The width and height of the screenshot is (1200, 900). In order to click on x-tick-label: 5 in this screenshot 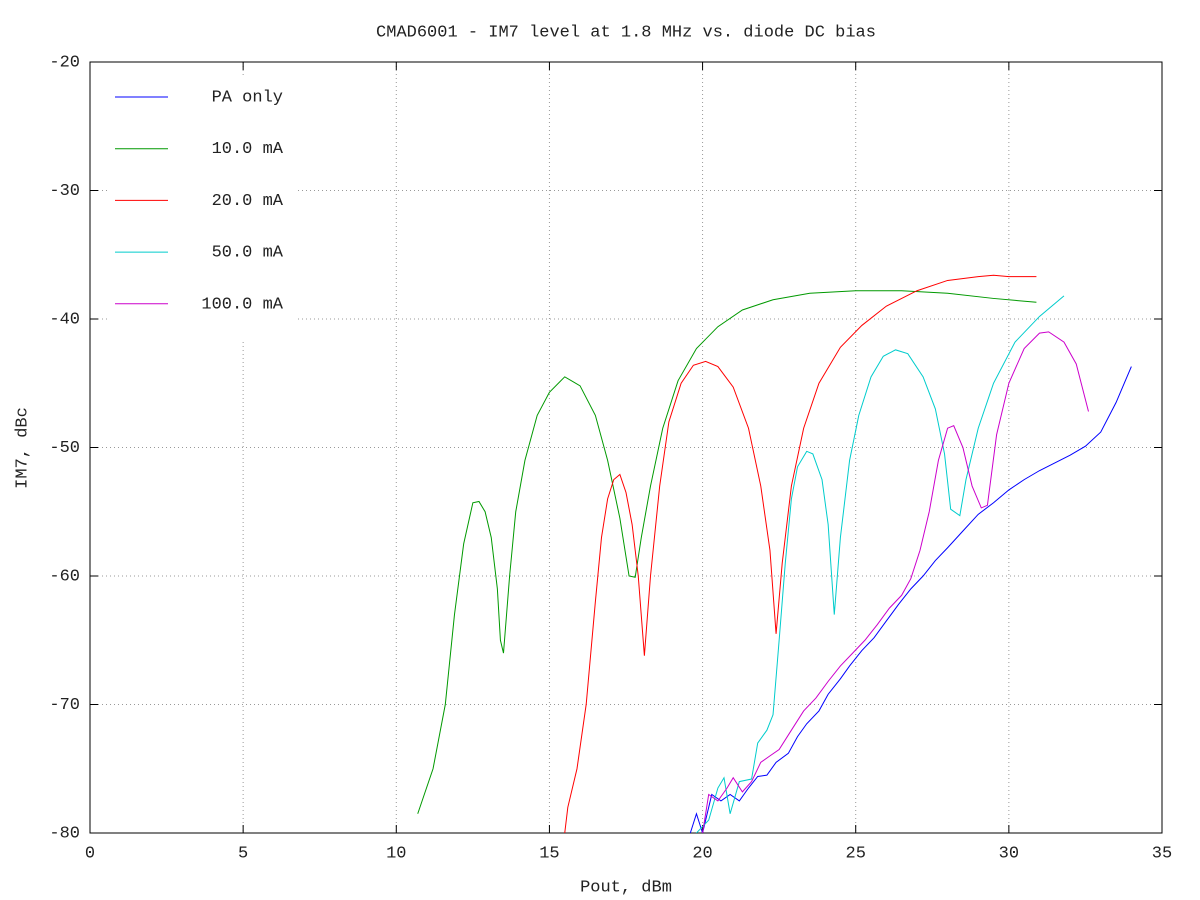, I will do `click(243, 853)`.